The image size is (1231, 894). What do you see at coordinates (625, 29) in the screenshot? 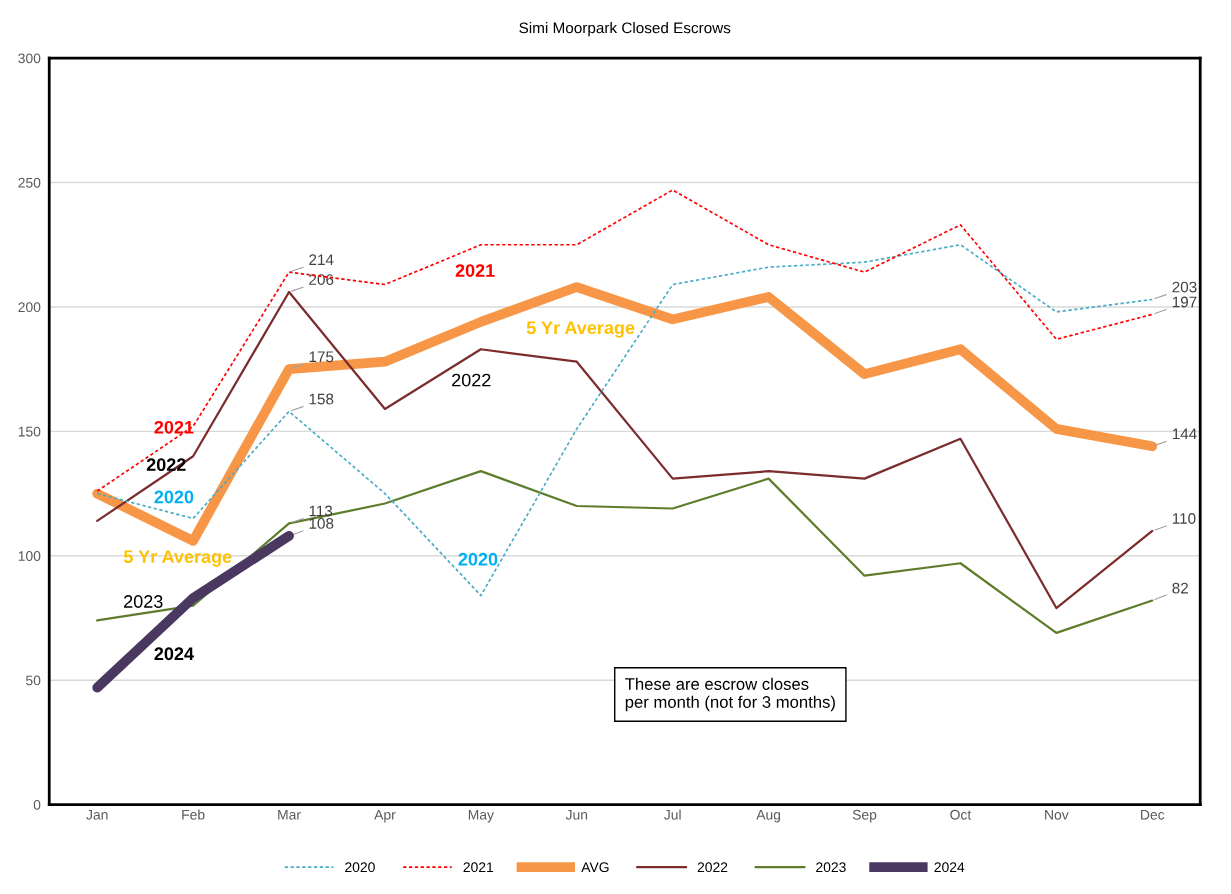
I see `chart-title: Simi Moorpark Closed Escrows` at bounding box center [625, 29].